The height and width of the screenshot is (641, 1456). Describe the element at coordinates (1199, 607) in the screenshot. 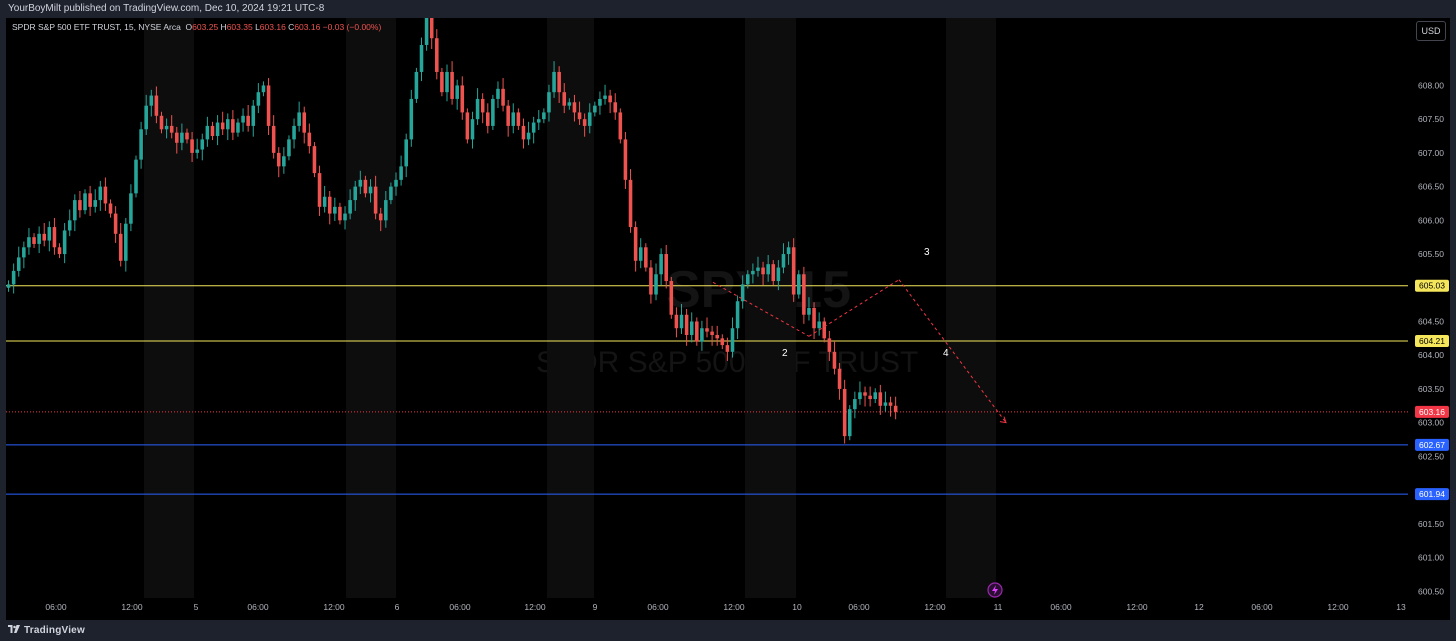

I see `x-tick-label: 12` at that location.